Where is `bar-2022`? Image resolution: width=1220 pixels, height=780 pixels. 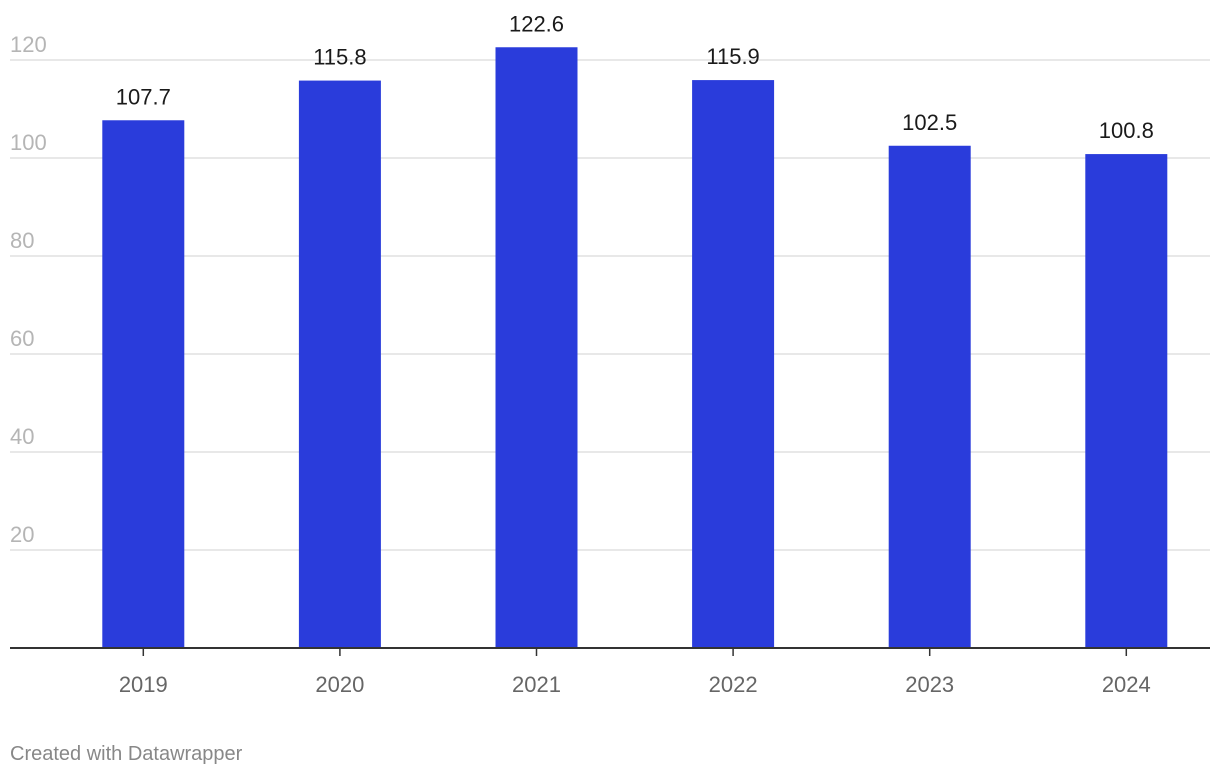 bar-2022 is located at coordinates (733, 364).